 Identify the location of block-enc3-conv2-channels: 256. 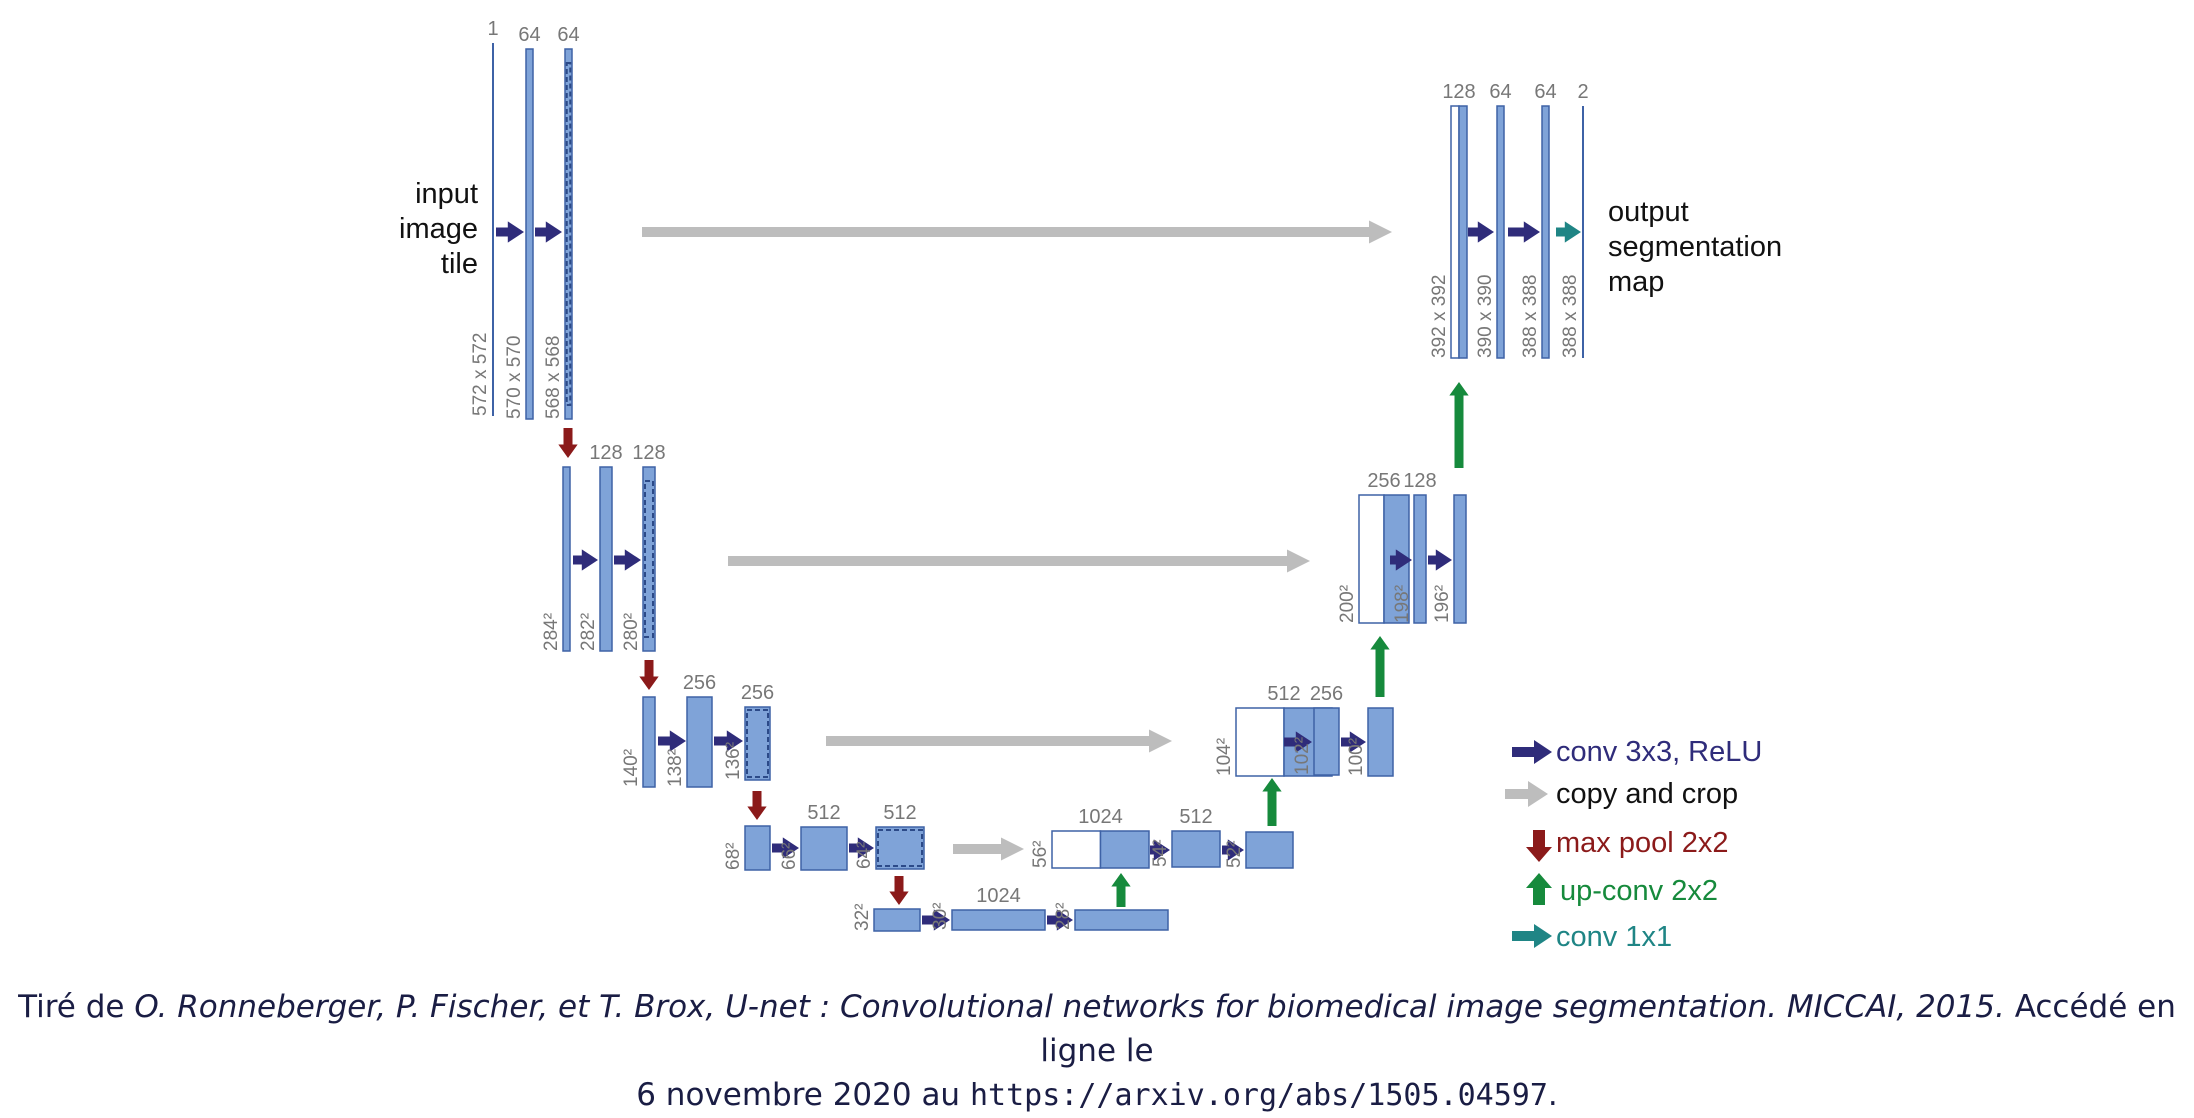
(757, 693).